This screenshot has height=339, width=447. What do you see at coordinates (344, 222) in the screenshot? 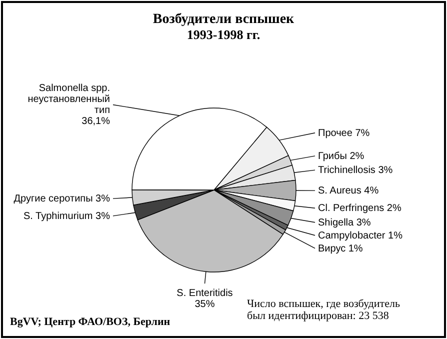
I see `slice-label: Shigella 3%` at bounding box center [344, 222].